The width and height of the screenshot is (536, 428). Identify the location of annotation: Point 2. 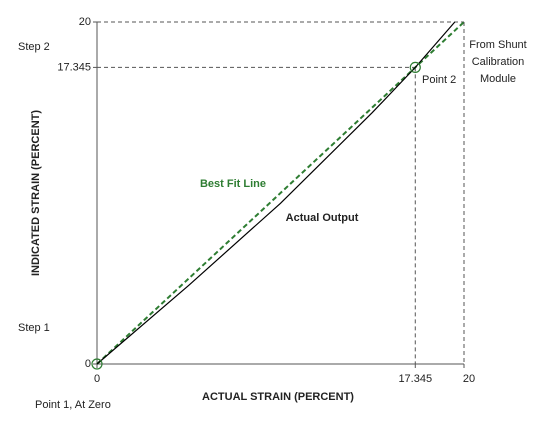
(439, 80).